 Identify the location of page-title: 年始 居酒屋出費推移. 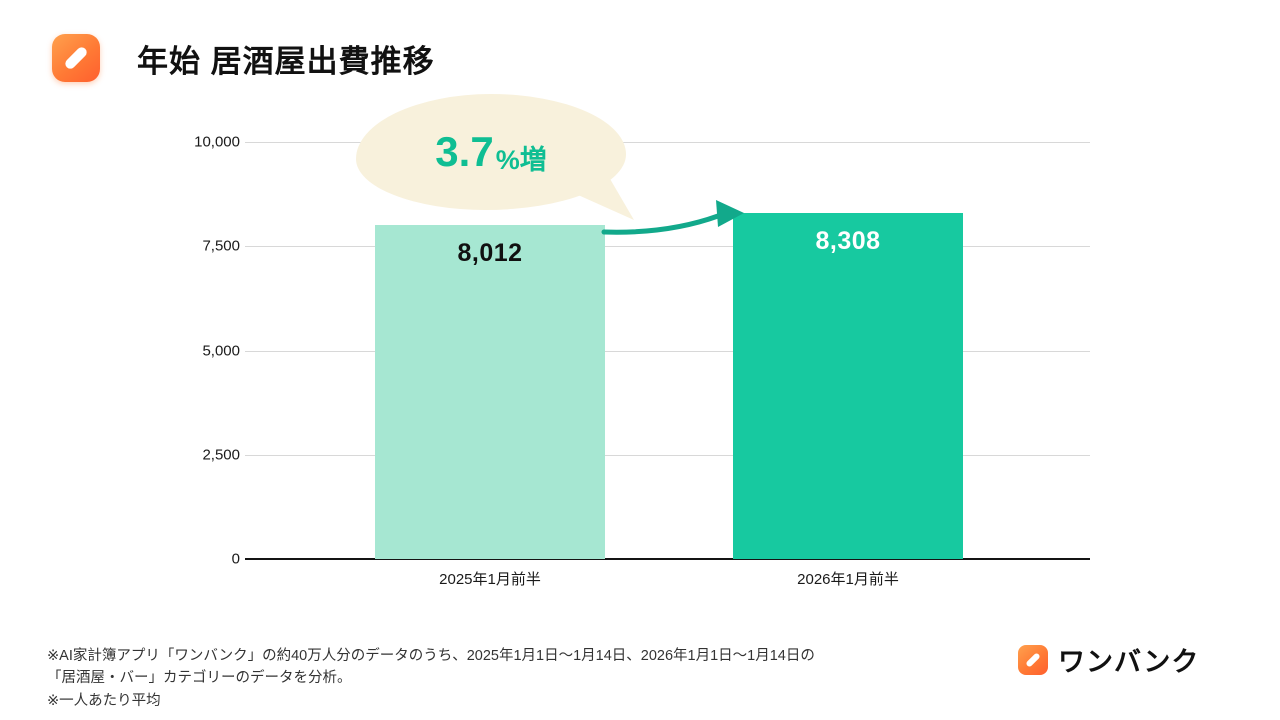
(286, 61).